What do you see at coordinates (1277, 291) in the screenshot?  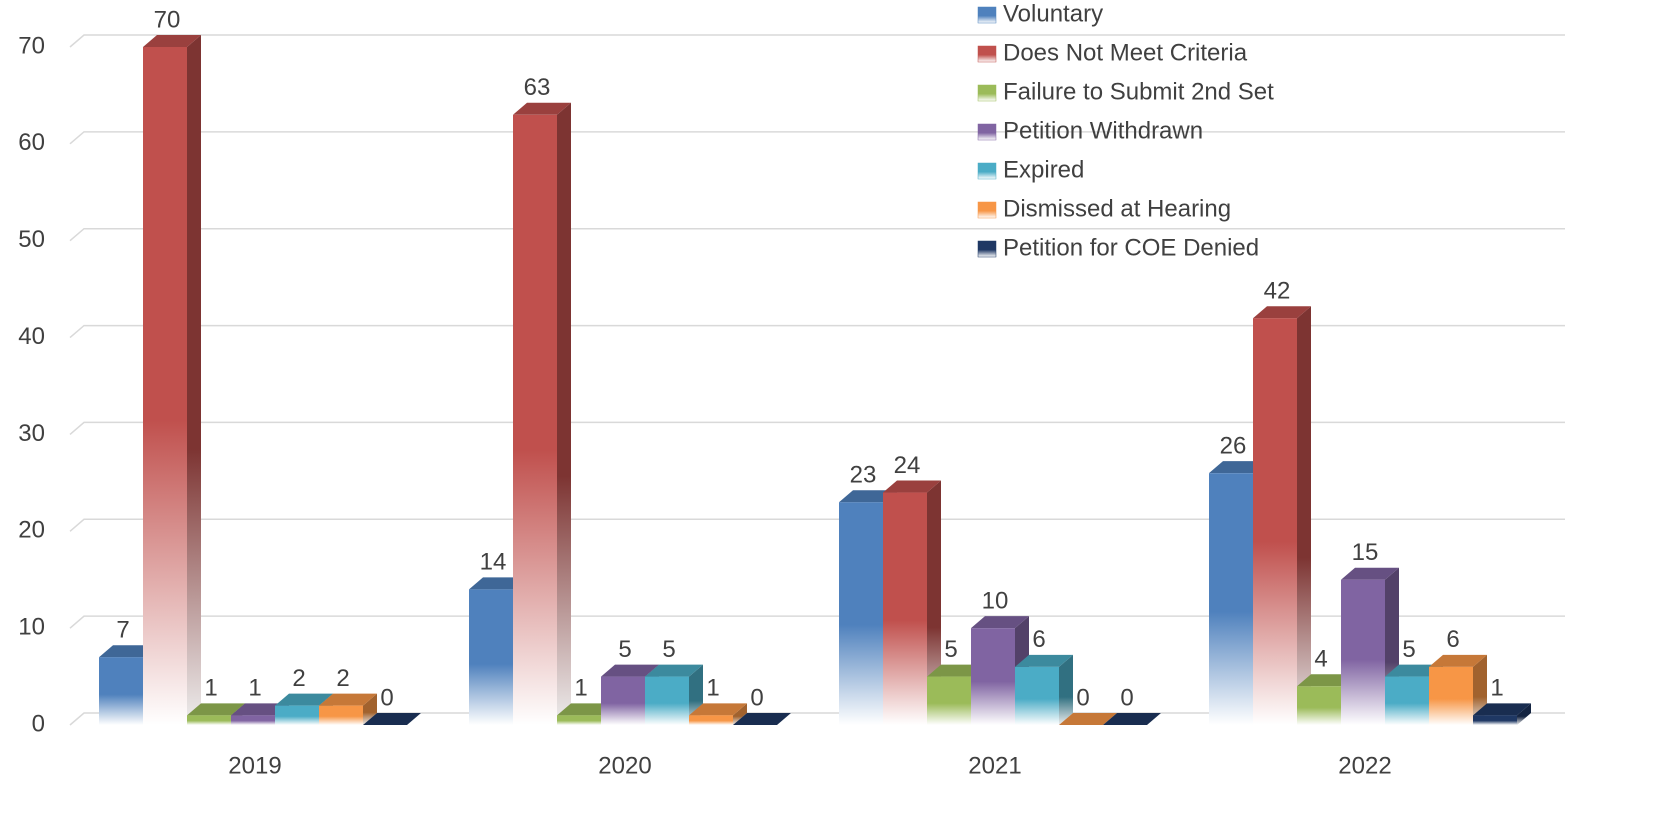 I see `data-label: 42` at bounding box center [1277, 291].